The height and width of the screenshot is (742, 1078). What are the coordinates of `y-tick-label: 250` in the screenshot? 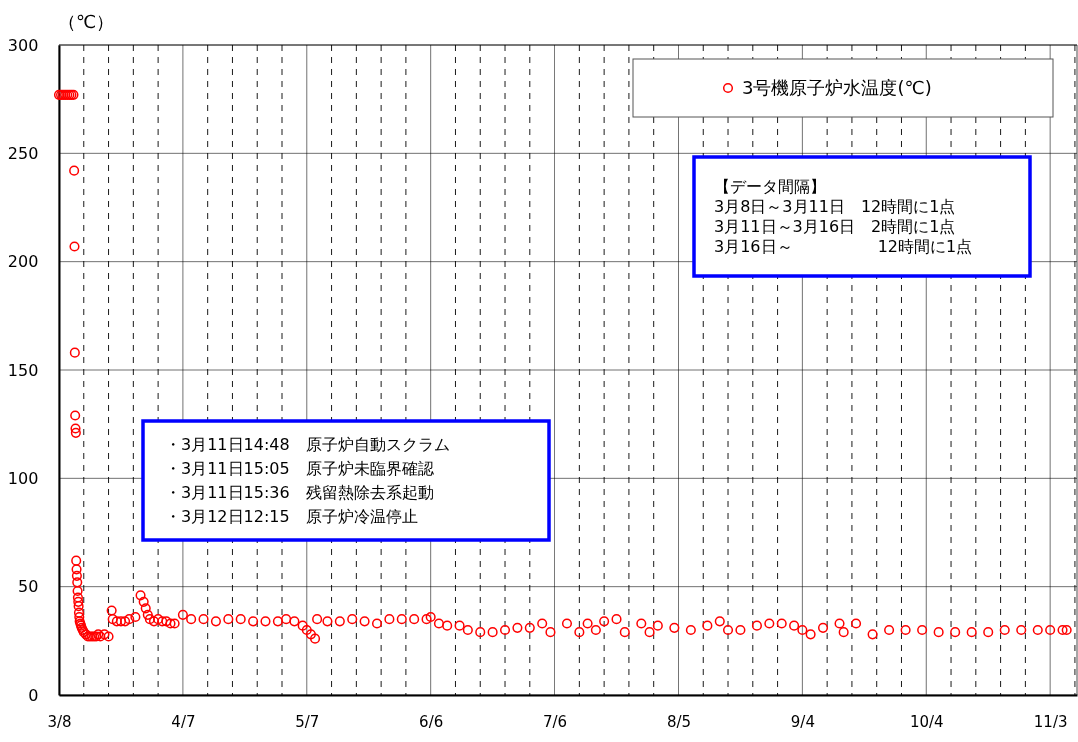 It's located at (23, 153).